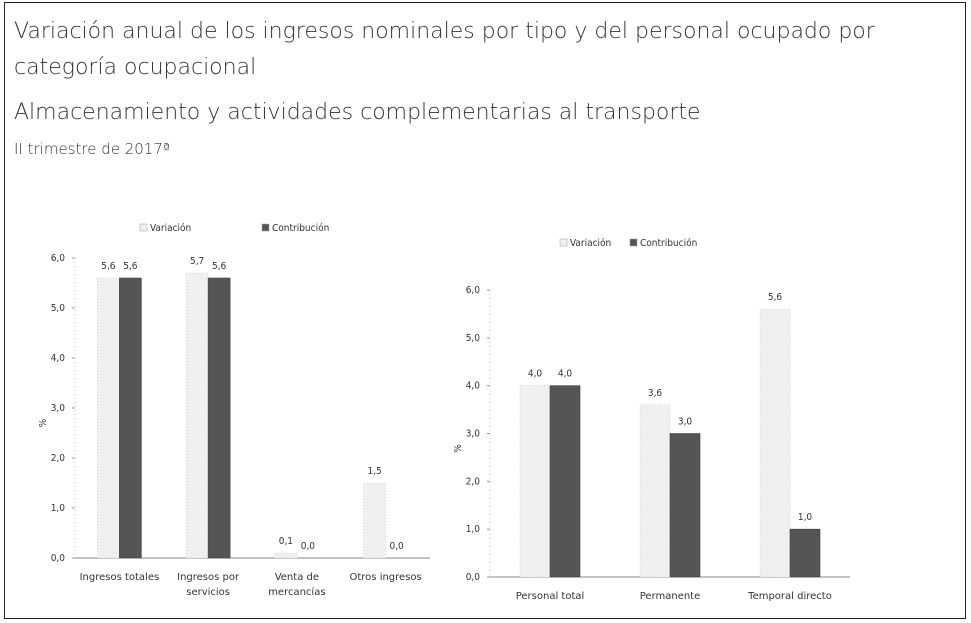 This screenshot has width=971, height=623. Describe the element at coordinates (385, 577) in the screenshot. I see `x-tick-label: Otros ingresos` at that location.